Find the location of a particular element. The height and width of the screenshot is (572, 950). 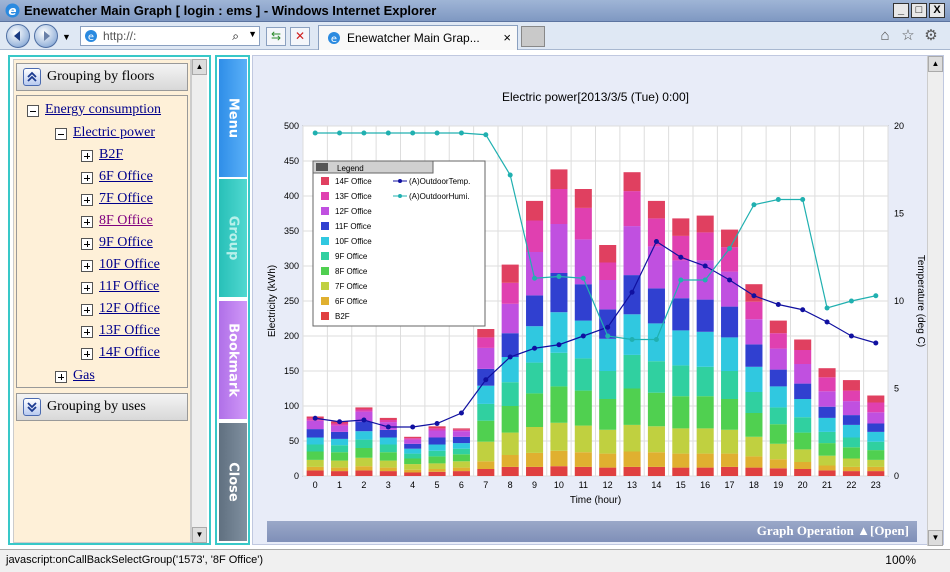

address-dropdown-icon: ▼ is located at coordinates (252, 34).